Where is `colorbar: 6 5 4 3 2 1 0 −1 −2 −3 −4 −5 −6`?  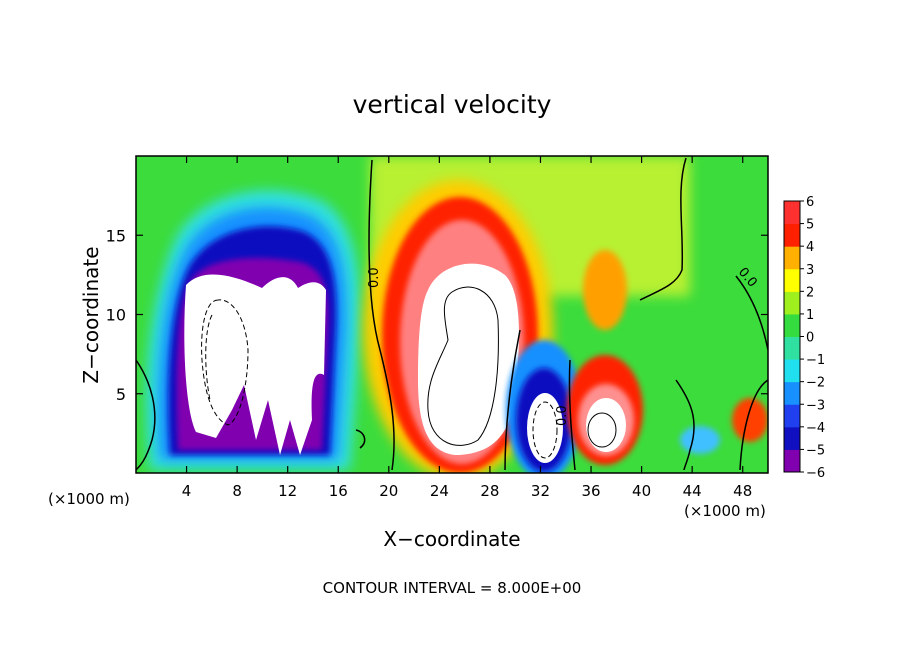 colorbar: 6 5 4 3 2 1 0 −1 −2 −3 −4 −5 −6 is located at coordinates (804, 338).